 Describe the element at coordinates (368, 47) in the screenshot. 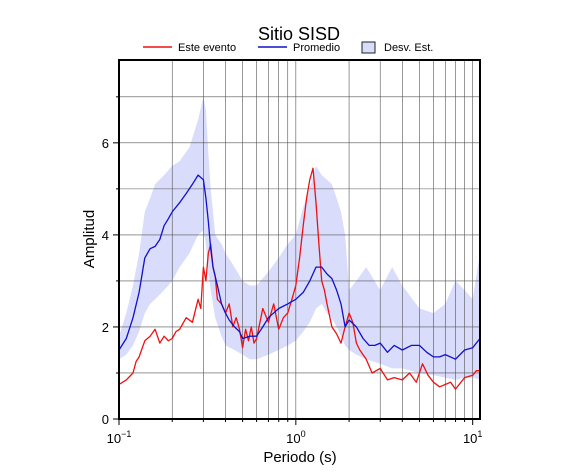

I see `legend-std-swatch` at that location.